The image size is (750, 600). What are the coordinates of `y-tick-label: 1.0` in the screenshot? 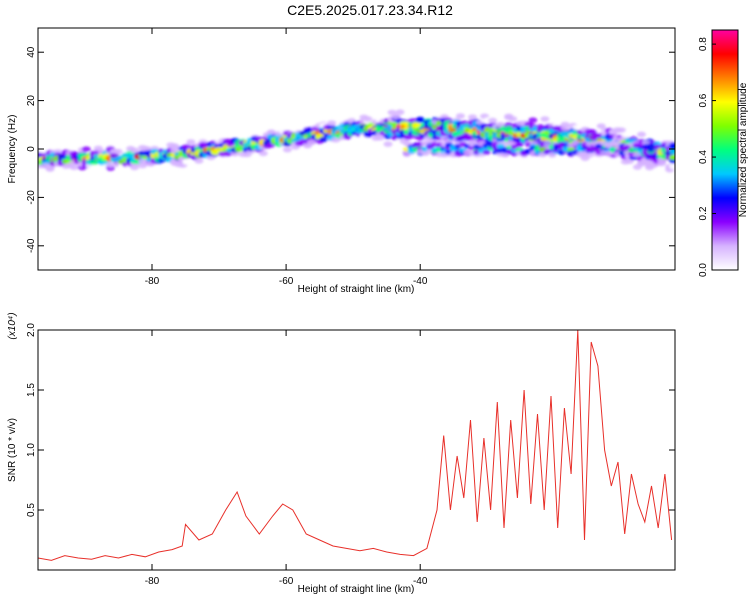 It's located at (31, 450).